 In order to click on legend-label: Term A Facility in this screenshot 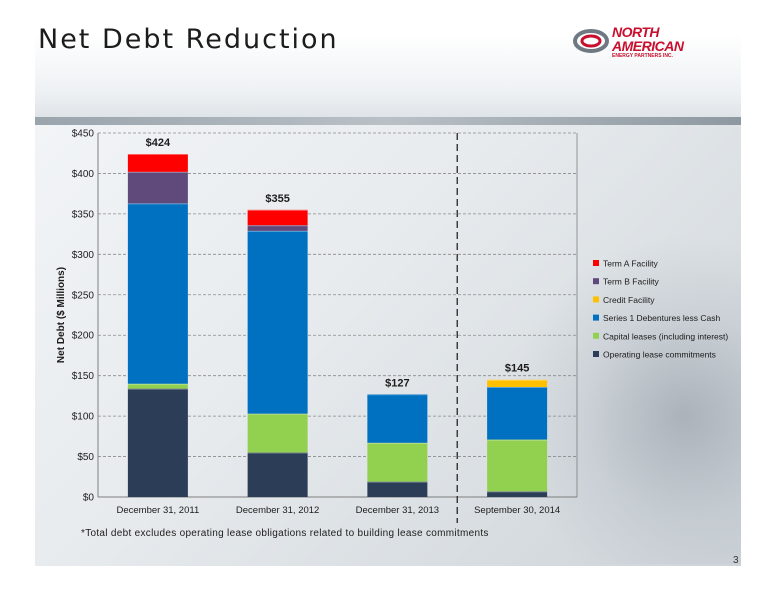, I will do `click(631, 264)`.